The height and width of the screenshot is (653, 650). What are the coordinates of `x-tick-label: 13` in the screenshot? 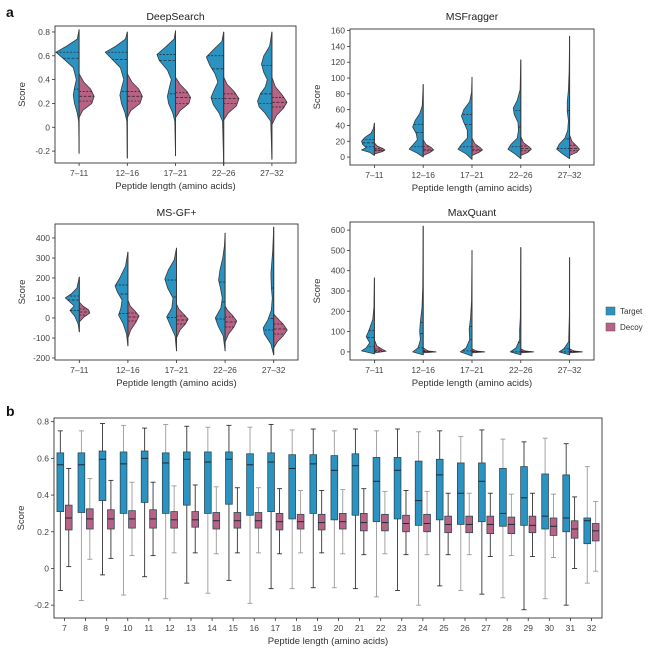 It's located at (191, 628).